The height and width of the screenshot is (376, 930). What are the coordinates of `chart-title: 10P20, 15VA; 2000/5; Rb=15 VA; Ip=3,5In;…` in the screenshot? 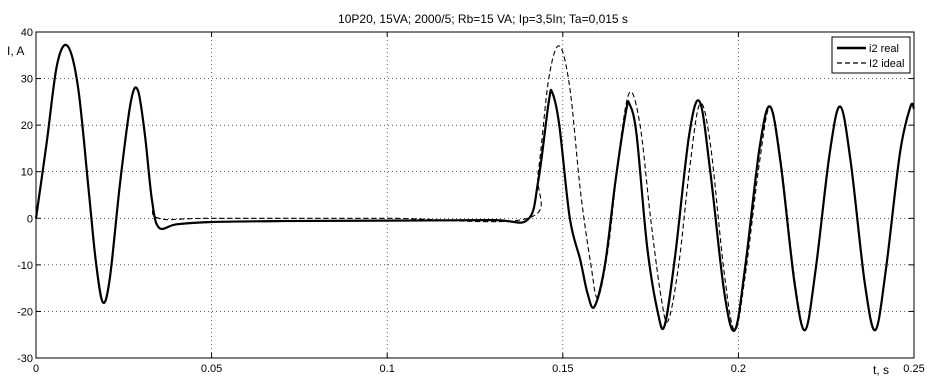 It's located at (483, 19).